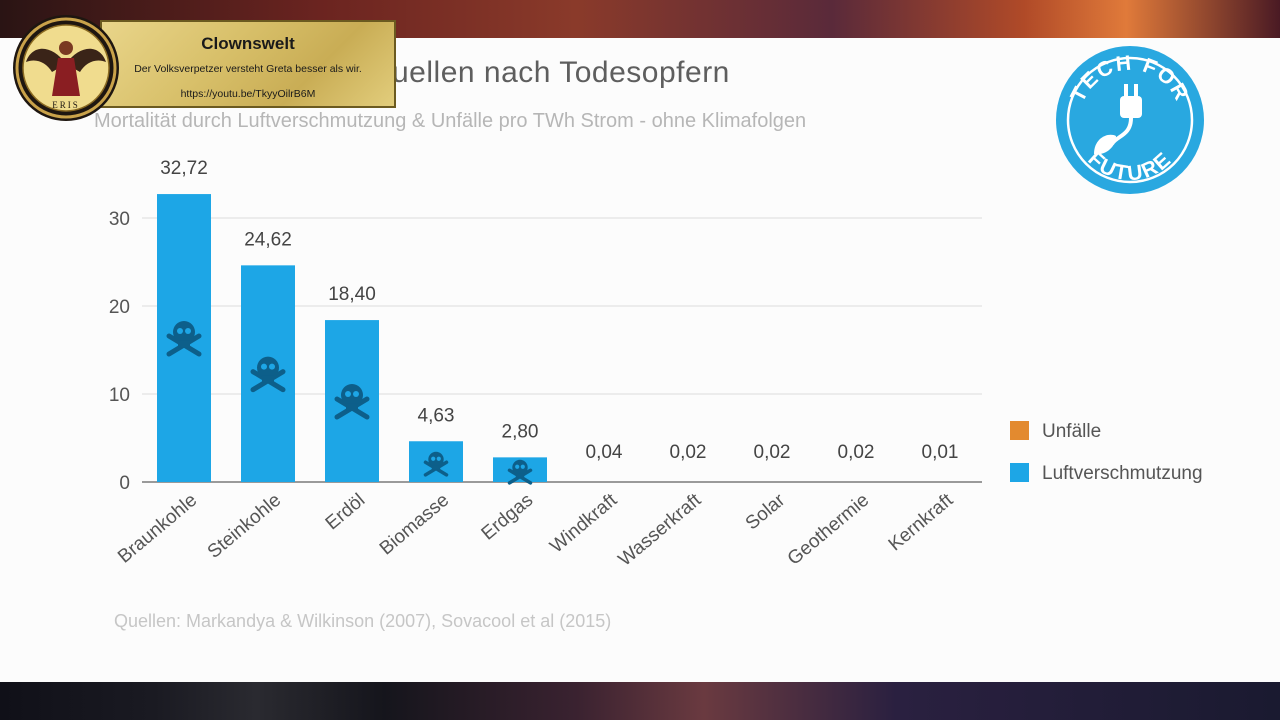 The width and height of the screenshot is (1280, 720). Describe the element at coordinates (766, 511) in the screenshot. I see `category-label: Solar` at that location.